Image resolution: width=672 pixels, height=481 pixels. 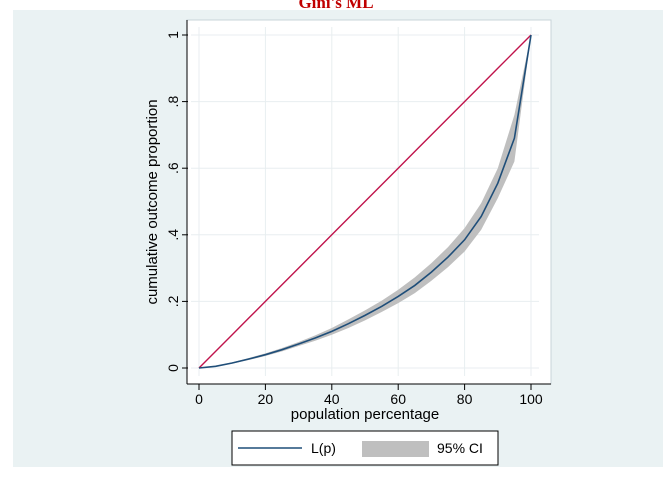 What do you see at coordinates (173, 102) in the screenshot?
I see `y-tick-label: .8` at bounding box center [173, 102].